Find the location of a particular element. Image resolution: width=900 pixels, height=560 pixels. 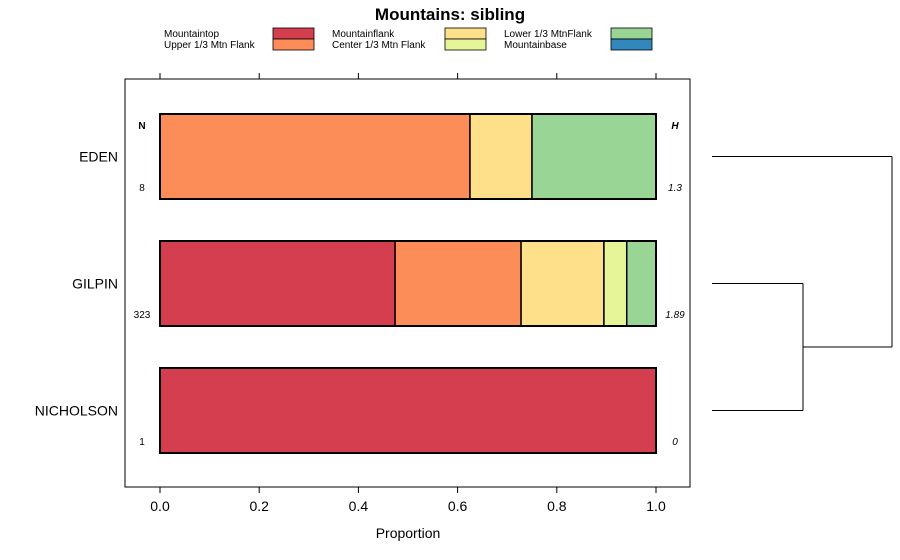

legend-label: Upper 1/3 Mtn Flank is located at coordinates (210, 45).